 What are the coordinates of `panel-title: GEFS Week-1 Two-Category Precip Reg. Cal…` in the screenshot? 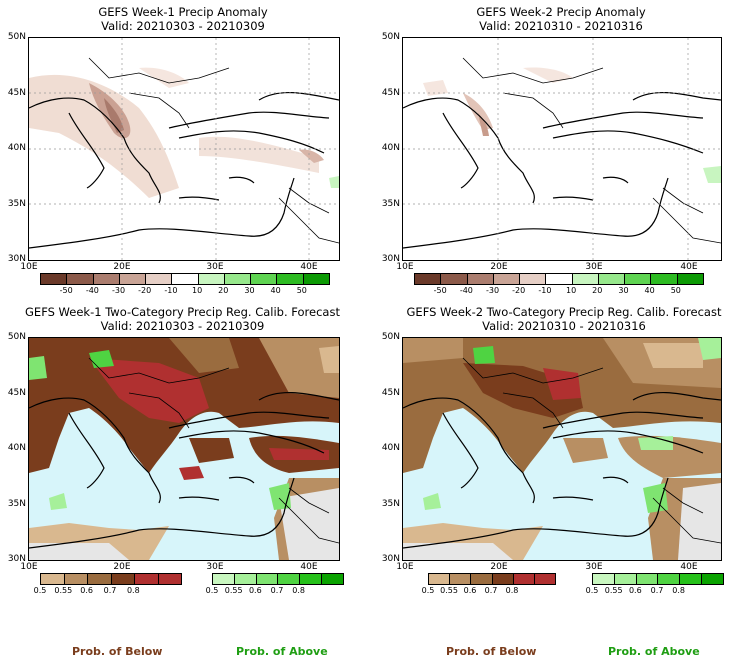 It's located at (182, 312).